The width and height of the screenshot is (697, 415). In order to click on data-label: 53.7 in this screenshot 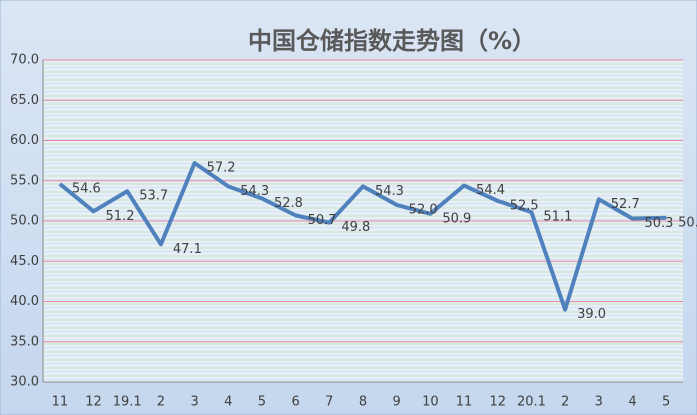, I will do `click(153, 196)`.